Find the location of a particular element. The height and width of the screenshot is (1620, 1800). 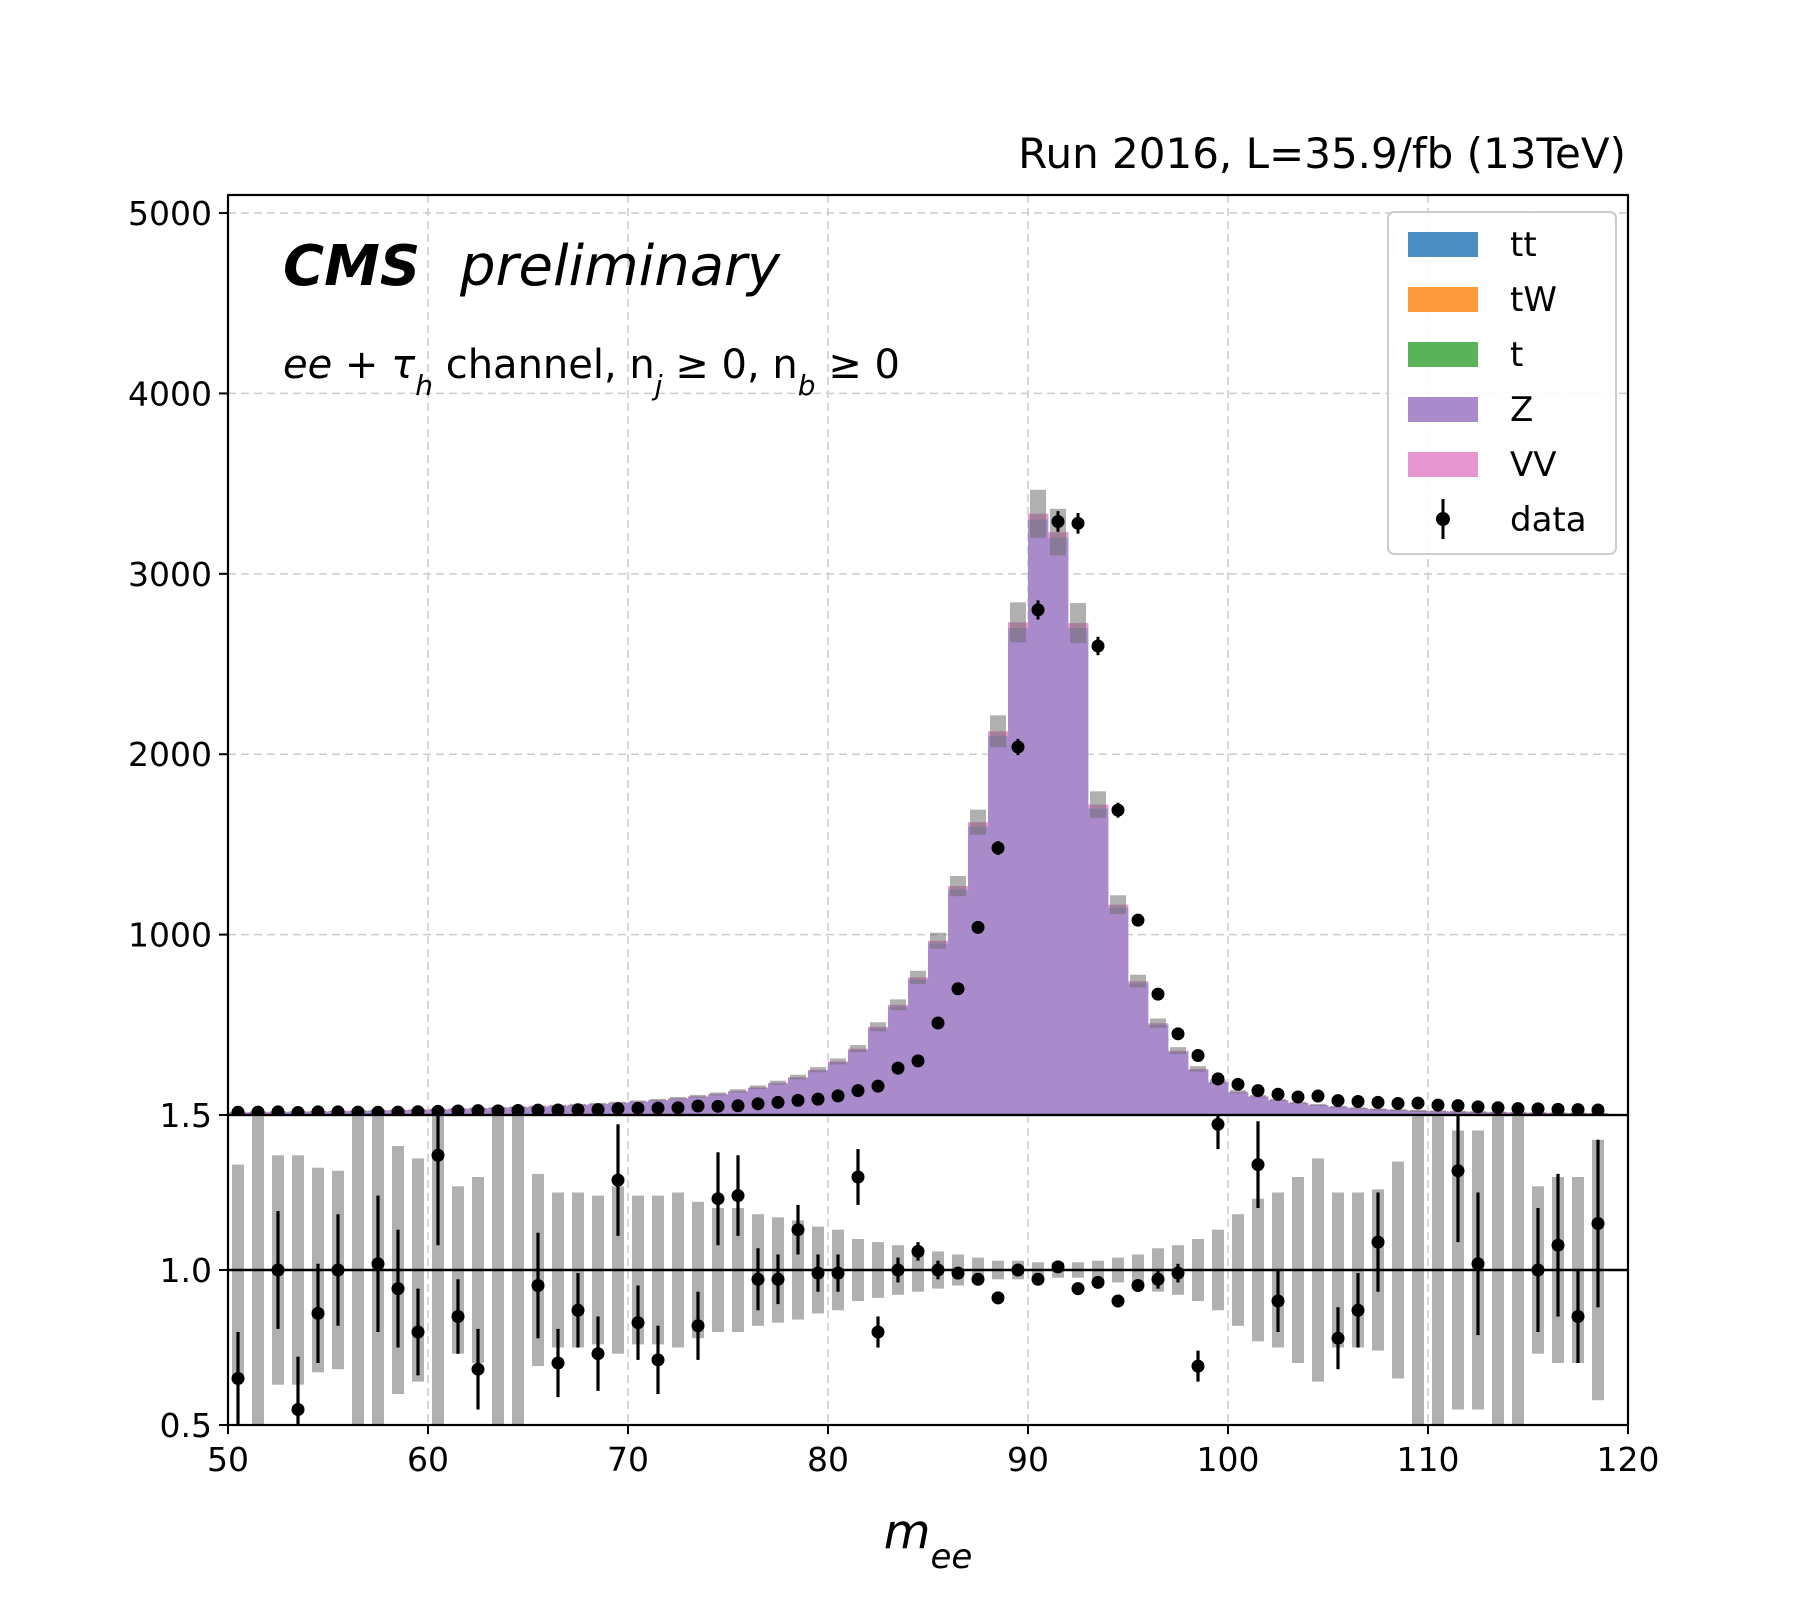

legend: tt tW tZ VV data is located at coordinates (1502, 383).